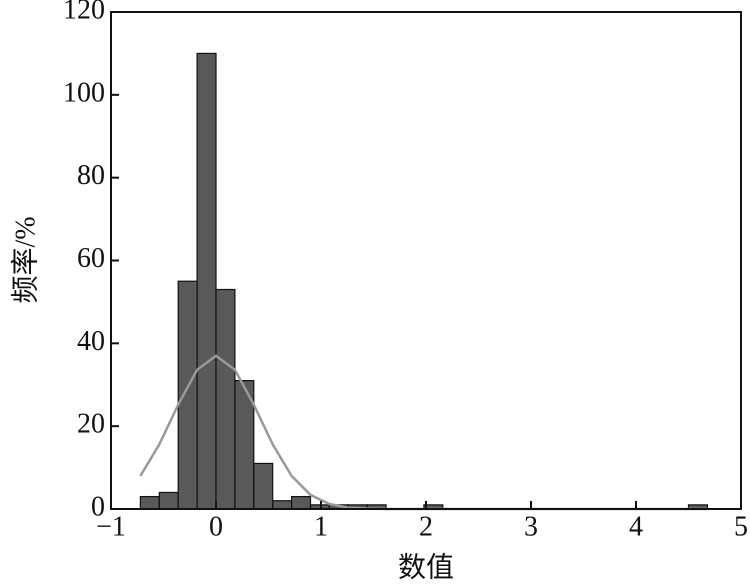 This screenshot has height=588, width=750. I want to click on x-tick-label: 5, so click(741, 526).